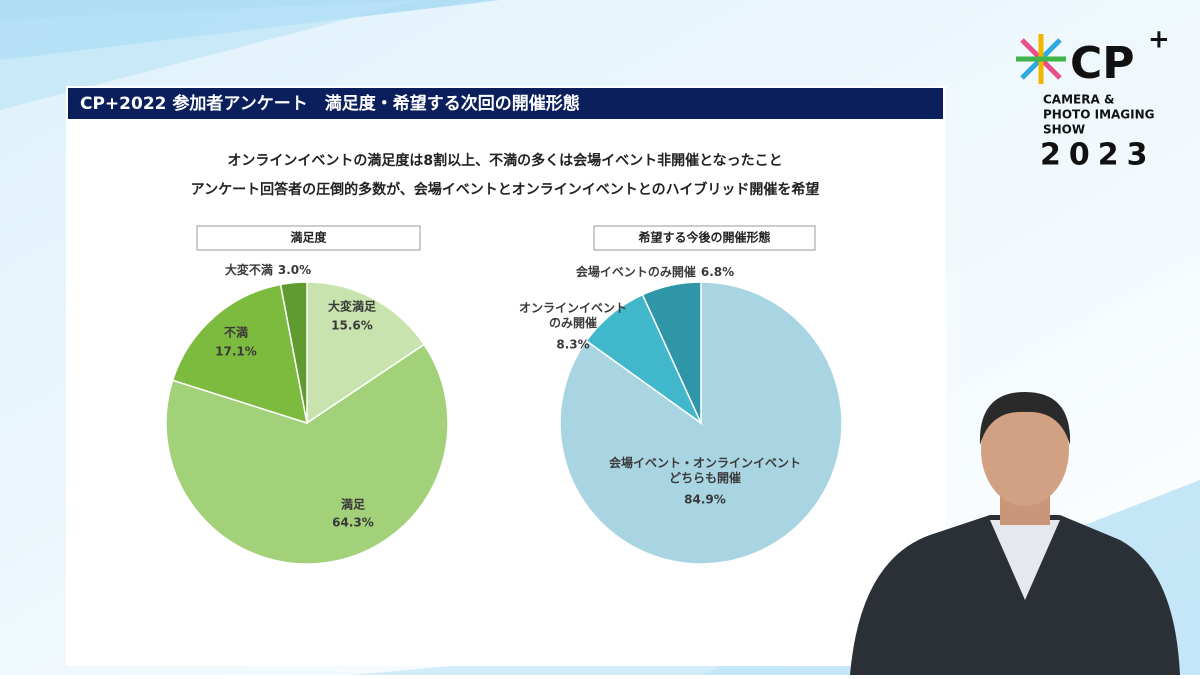 Image resolution: width=1200 pixels, height=679 pixels. I want to click on subtitle: オンラインイベントの満足度は8割以上、不満の多くは会場イベント非開催となったこと, so click(504, 160).